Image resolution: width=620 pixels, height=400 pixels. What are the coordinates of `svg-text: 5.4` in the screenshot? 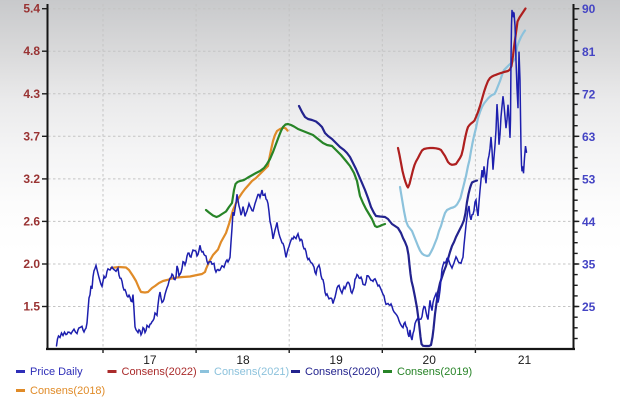 It's located at (31, 9).